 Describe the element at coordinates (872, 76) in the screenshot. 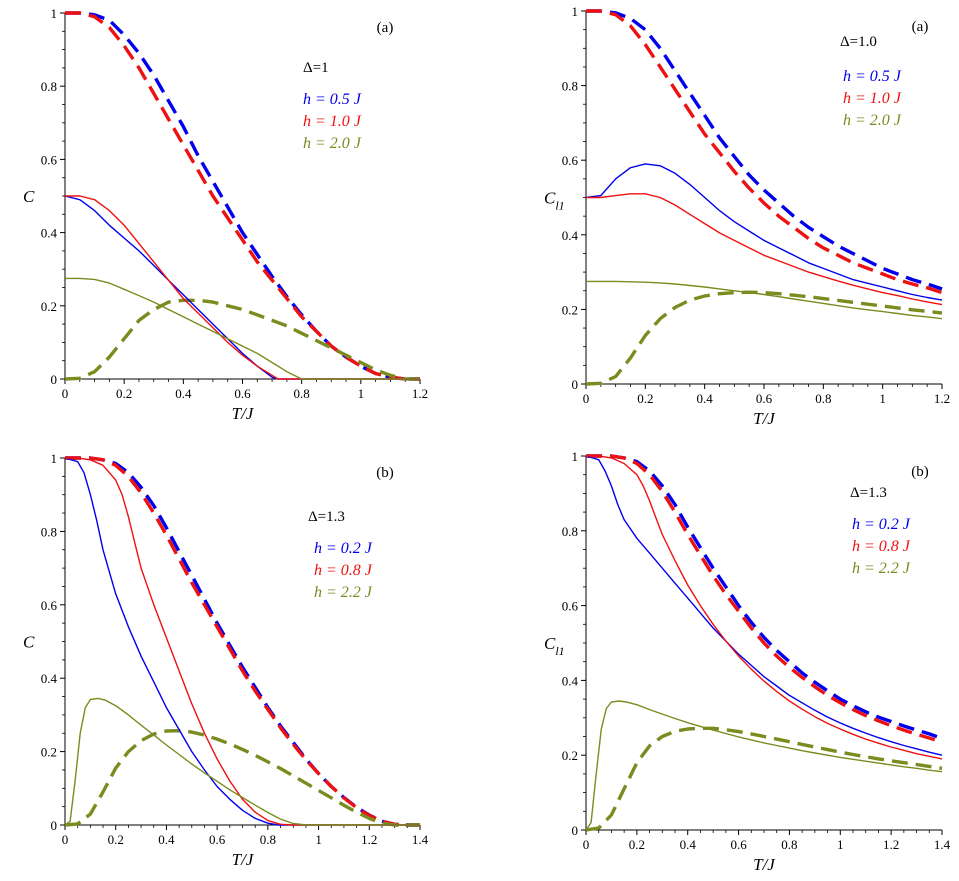

I see `legend-entry-blue: h = 0.5 J` at that location.